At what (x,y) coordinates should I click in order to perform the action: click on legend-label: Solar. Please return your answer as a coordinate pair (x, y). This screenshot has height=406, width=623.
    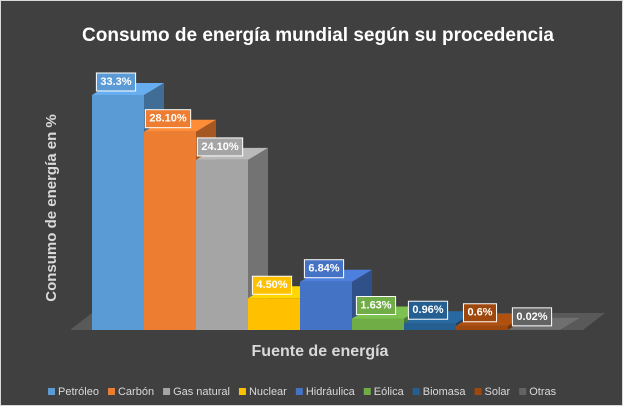
    Looking at the image, I should click on (498, 392).